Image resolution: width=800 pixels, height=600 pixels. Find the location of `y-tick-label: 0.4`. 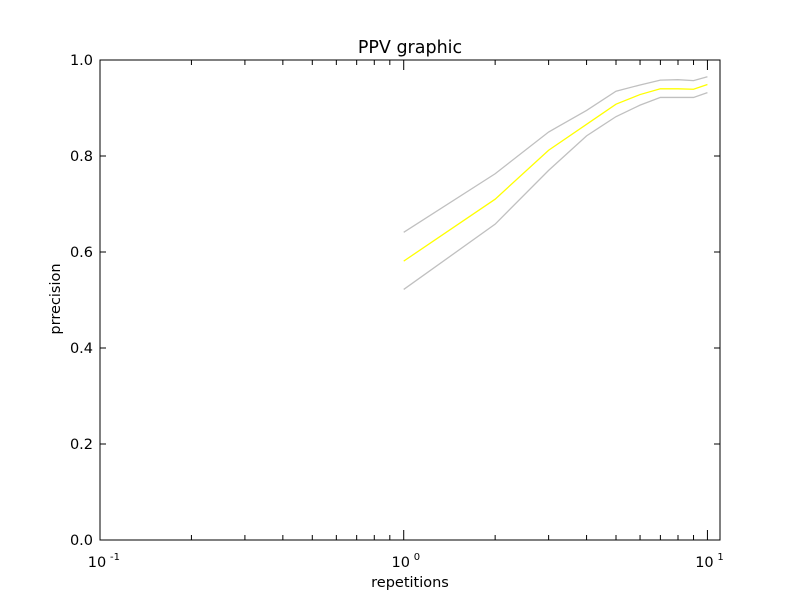

y-tick-label: 0.4 is located at coordinates (81, 349).